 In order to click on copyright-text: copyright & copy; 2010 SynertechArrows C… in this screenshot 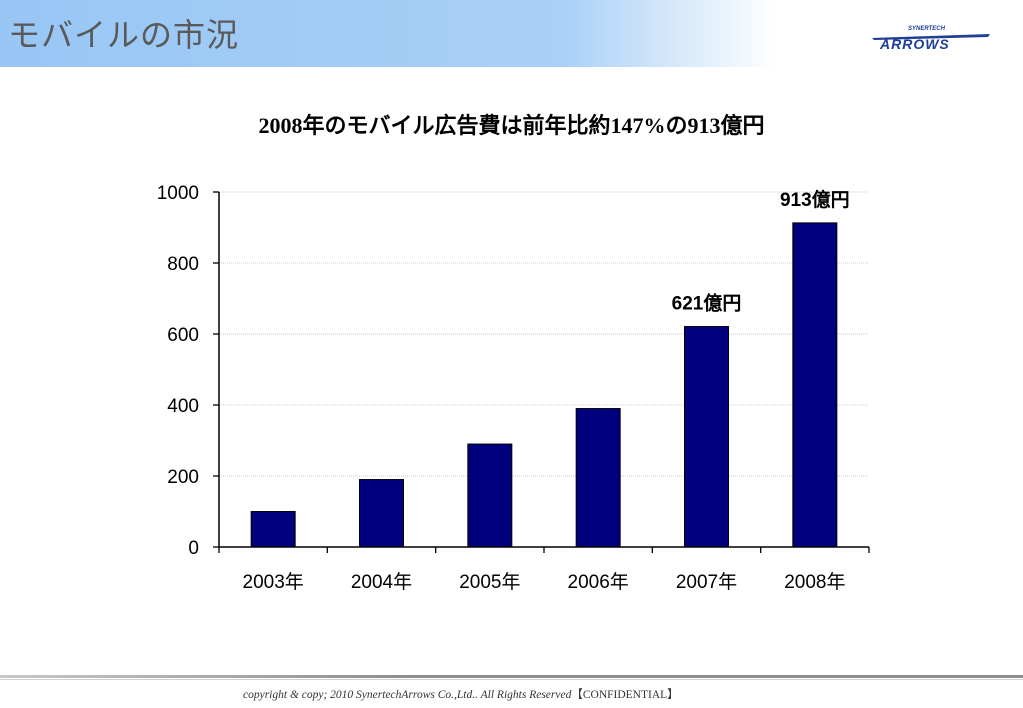, I will do `click(407, 695)`.